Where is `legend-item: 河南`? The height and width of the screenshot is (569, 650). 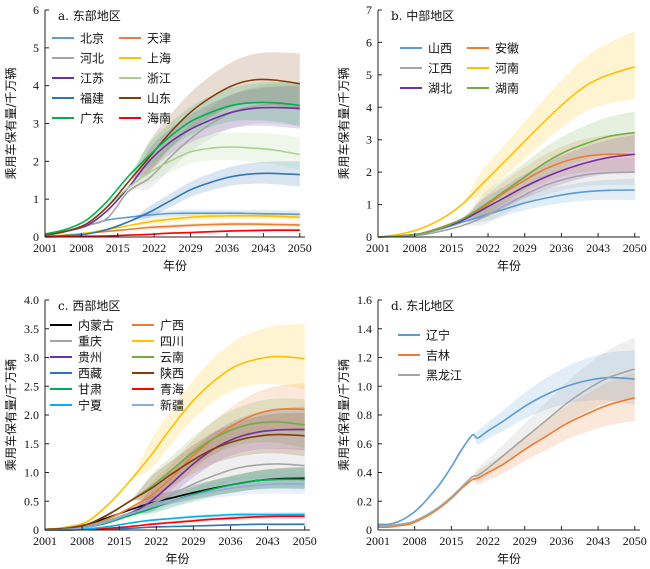
legend-item: 河南 is located at coordinates (493, 68).